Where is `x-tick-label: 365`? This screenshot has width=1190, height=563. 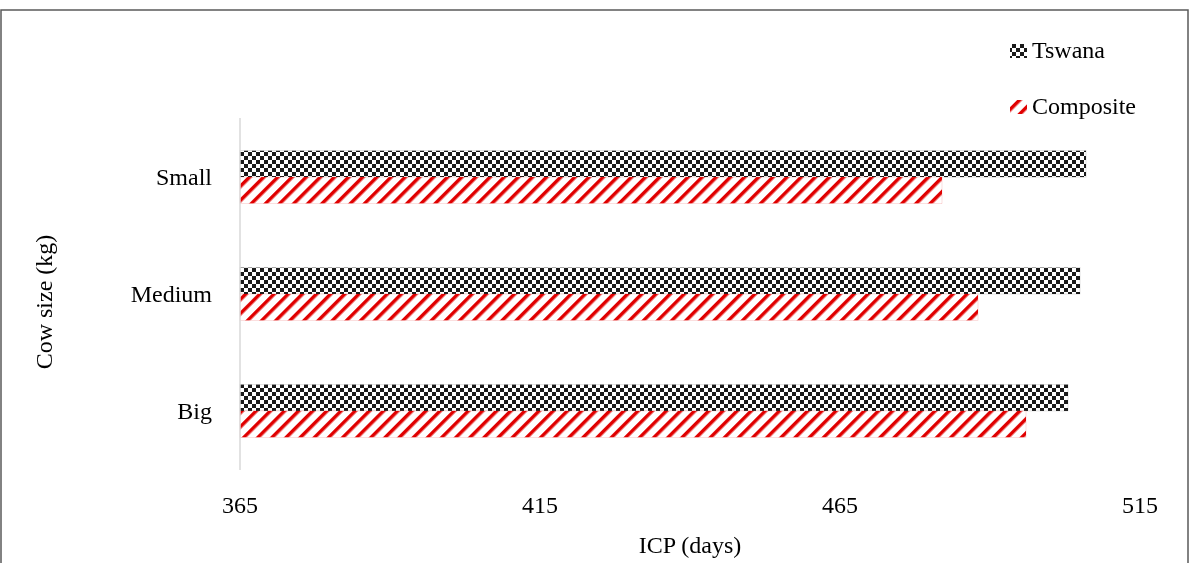
x-tick-label: 365 is located at coordinates (240, 505).